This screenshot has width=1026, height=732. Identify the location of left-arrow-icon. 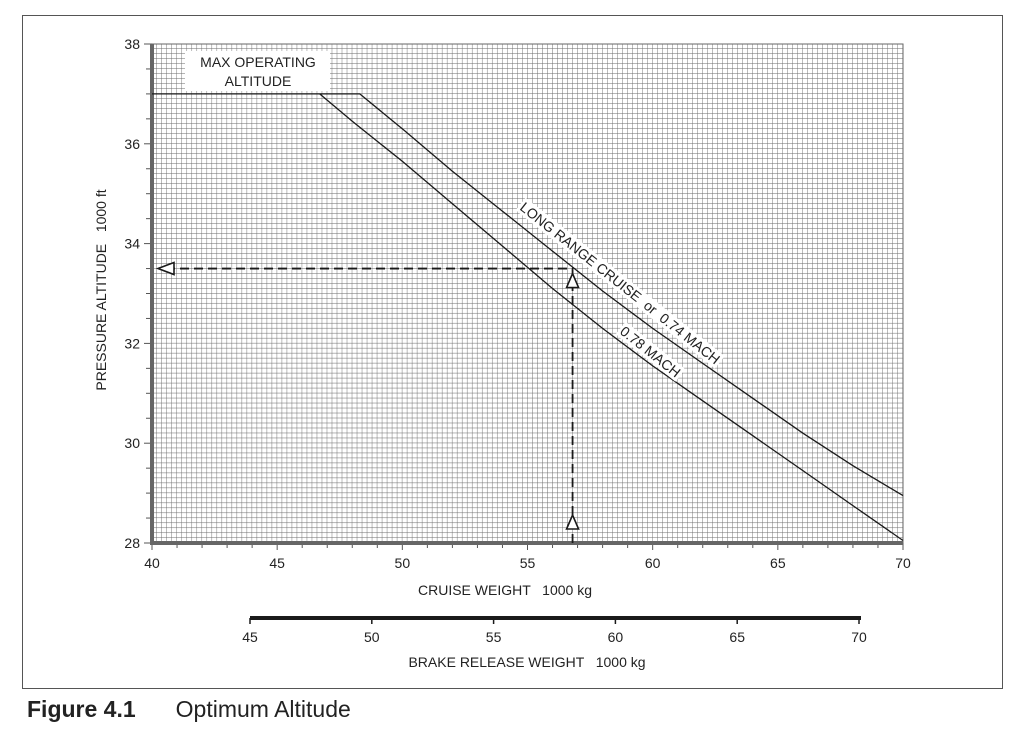
(165, 268).